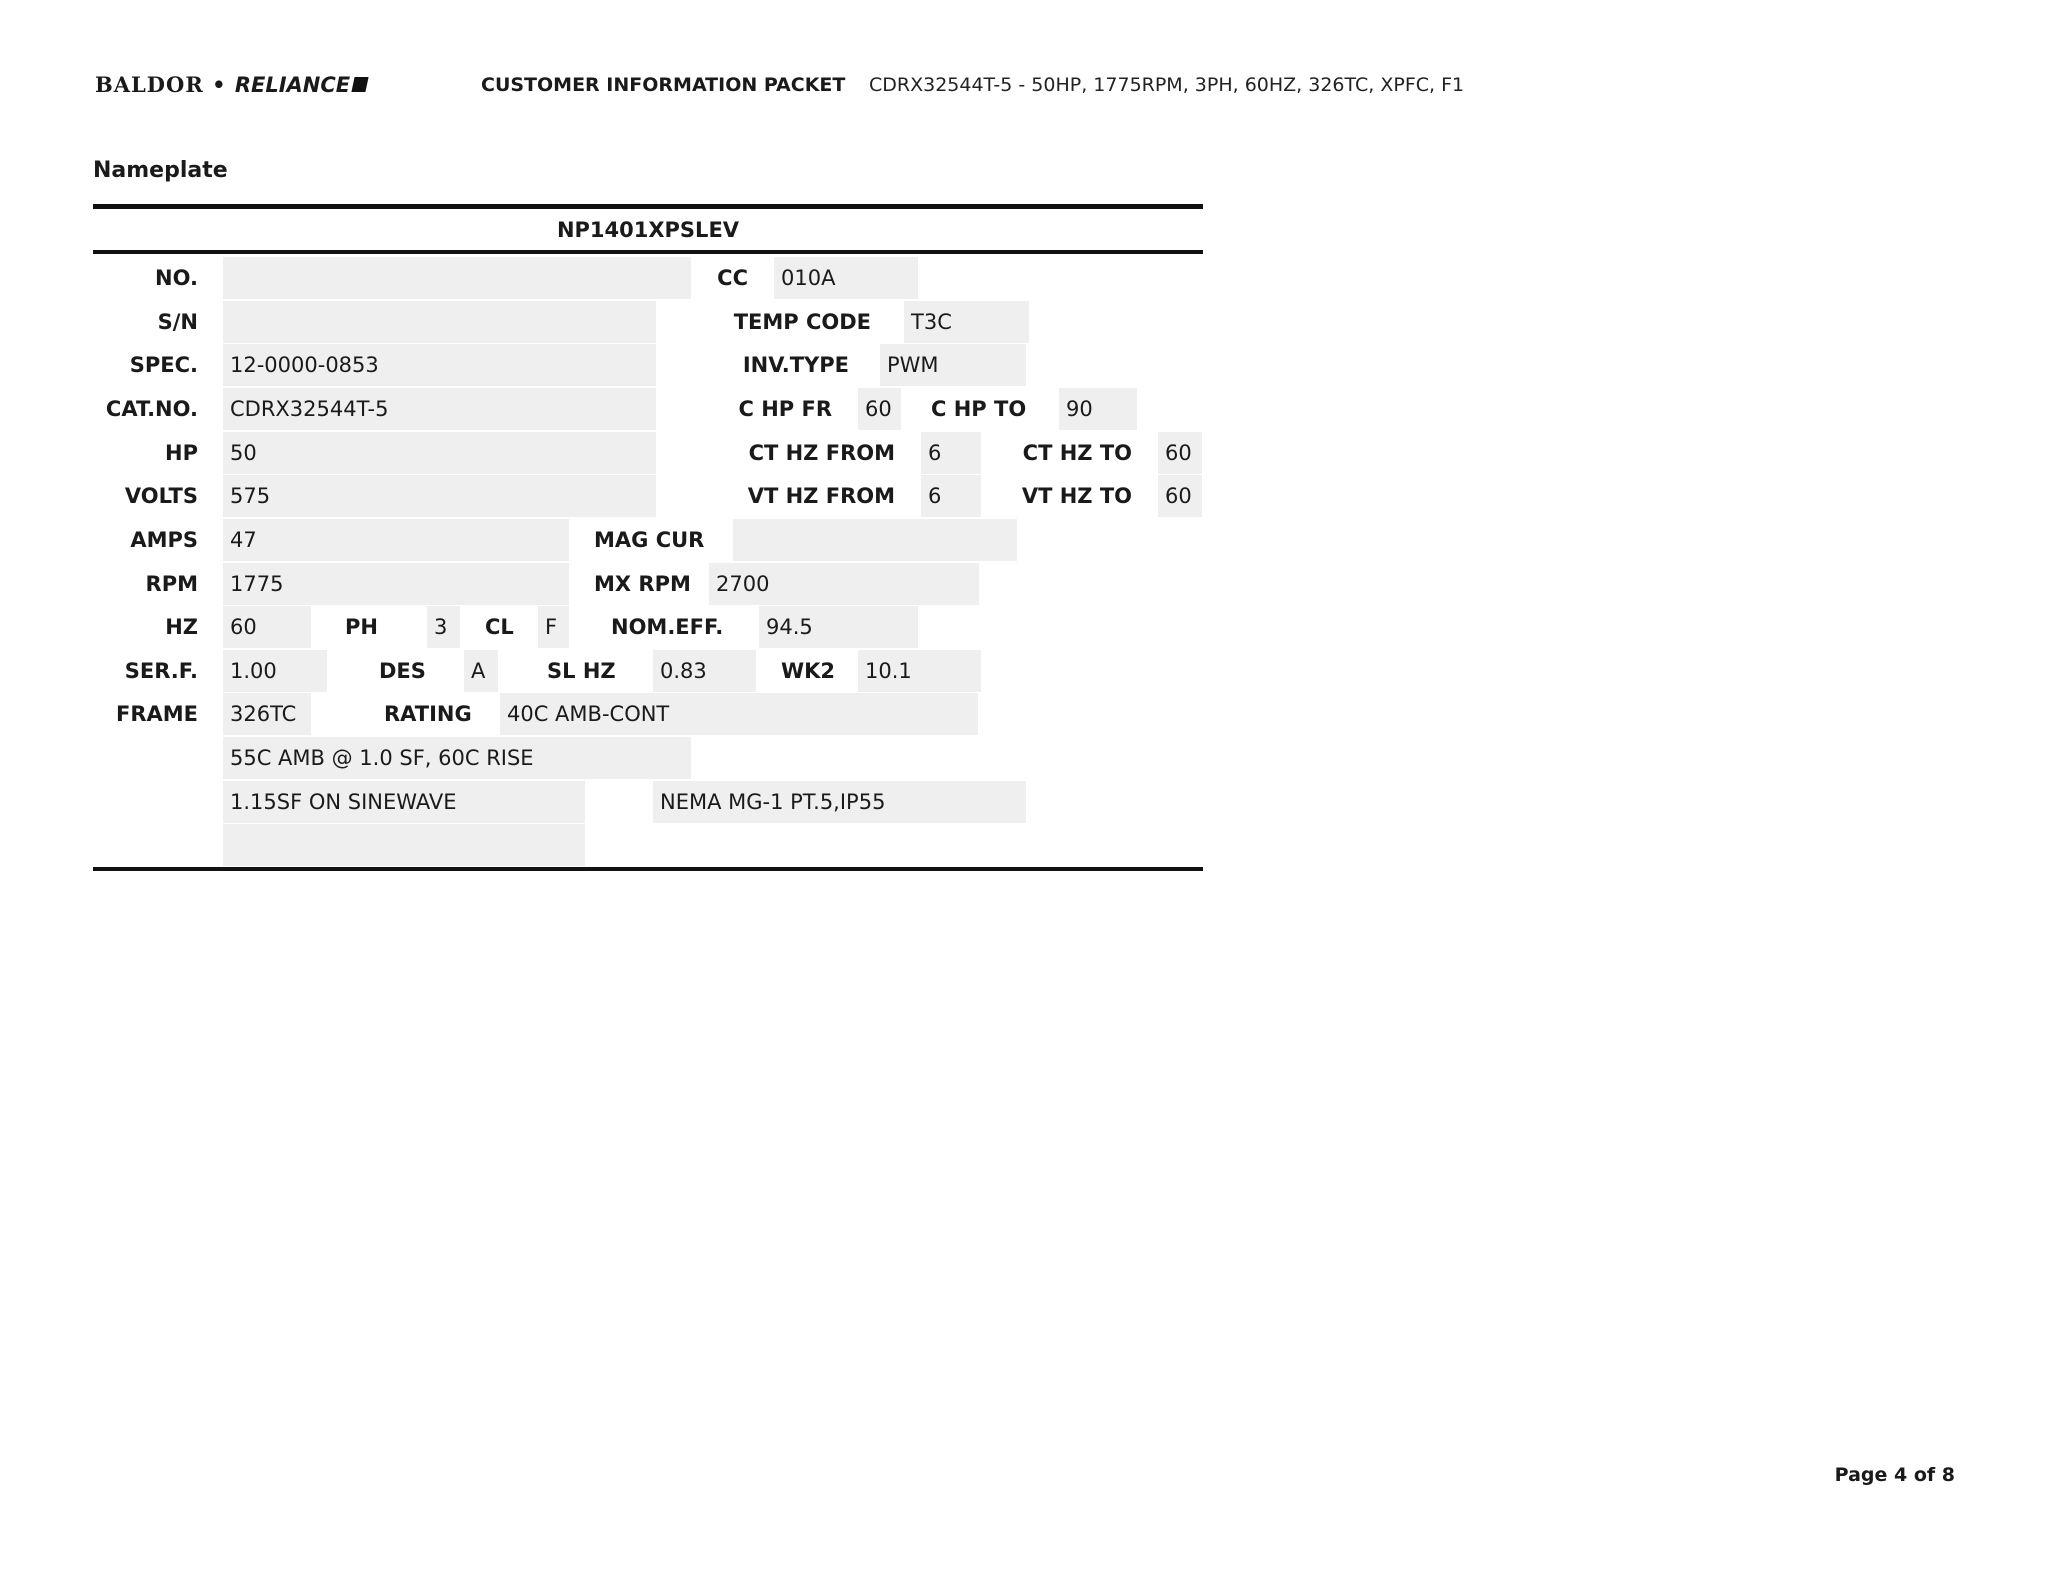  Describe the element at coordinates (176, 278) in the screenshot. I see `label-no: NO.` at that location.